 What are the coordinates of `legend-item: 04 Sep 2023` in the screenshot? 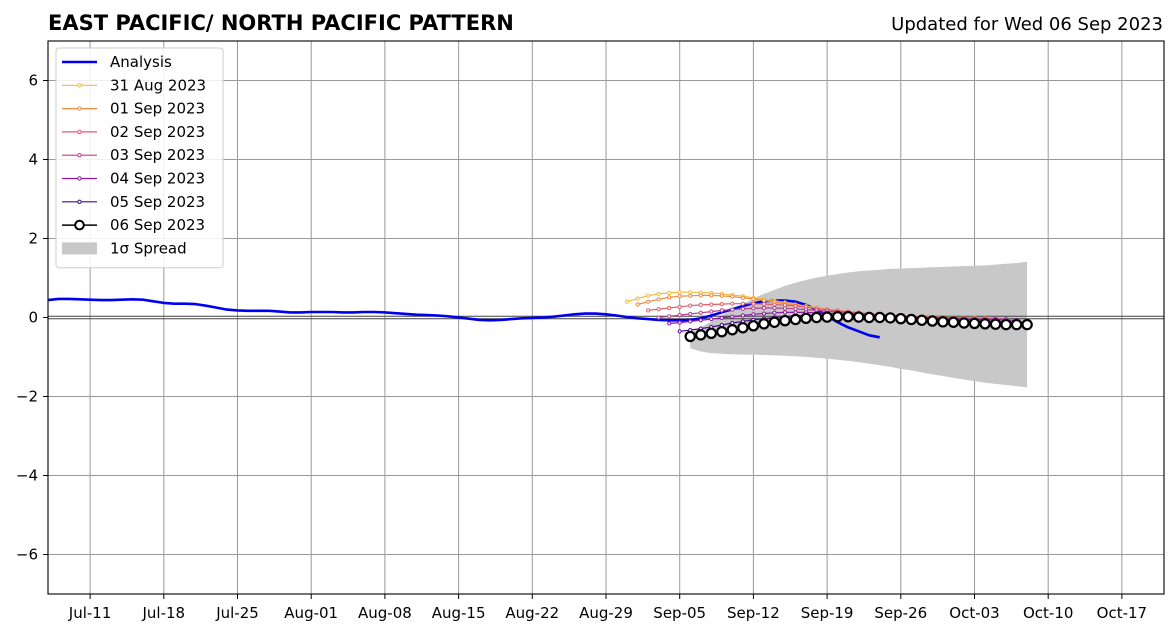 It's located at (133, 179).